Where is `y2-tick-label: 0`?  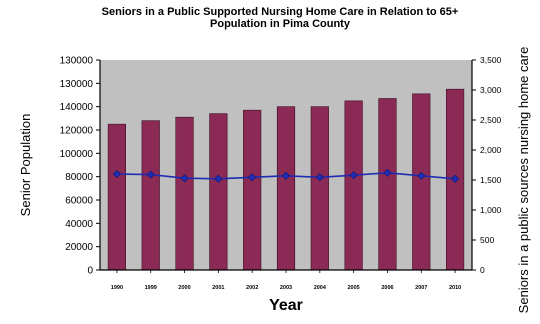 y2-tick-label: 0 is located at coordinates (482, 270).